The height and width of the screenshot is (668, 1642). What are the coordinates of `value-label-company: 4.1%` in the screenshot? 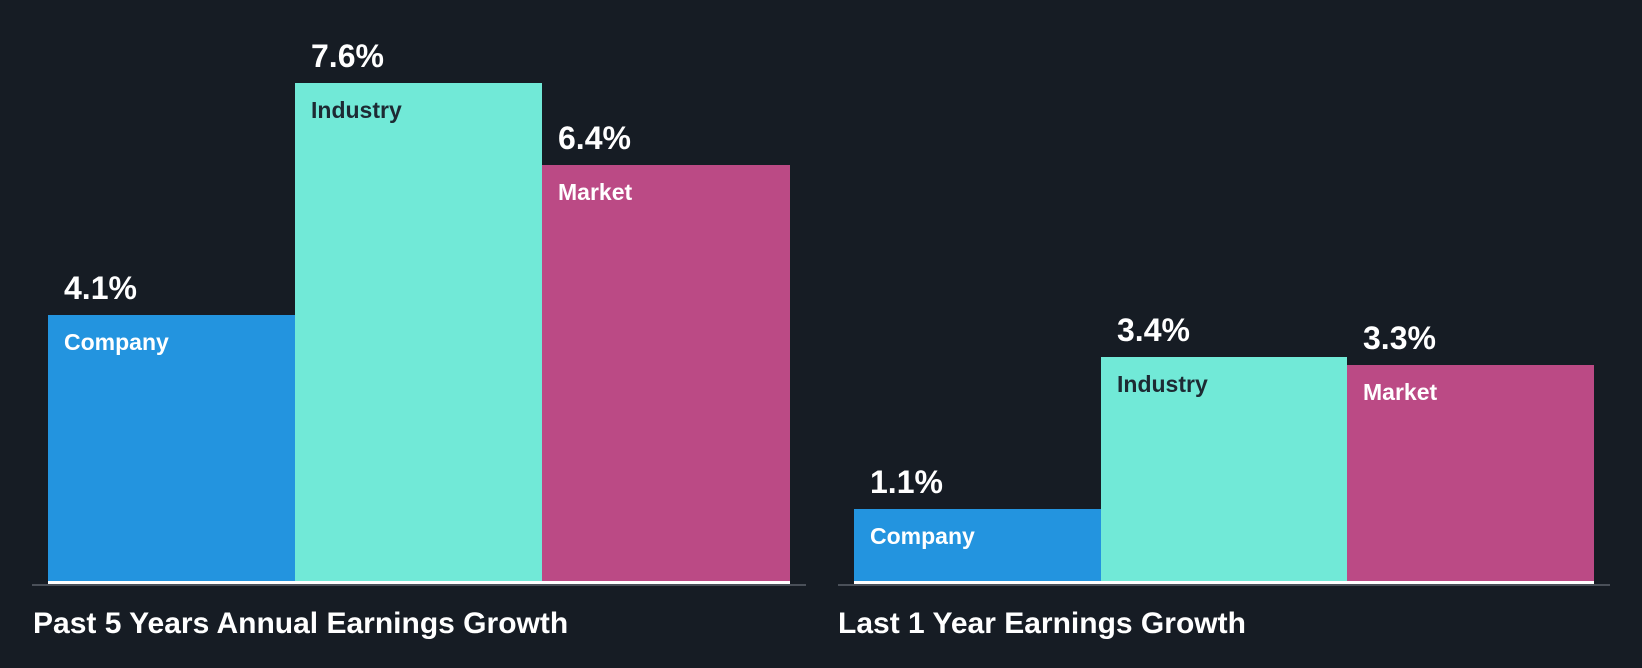 It's located at (100, 288).